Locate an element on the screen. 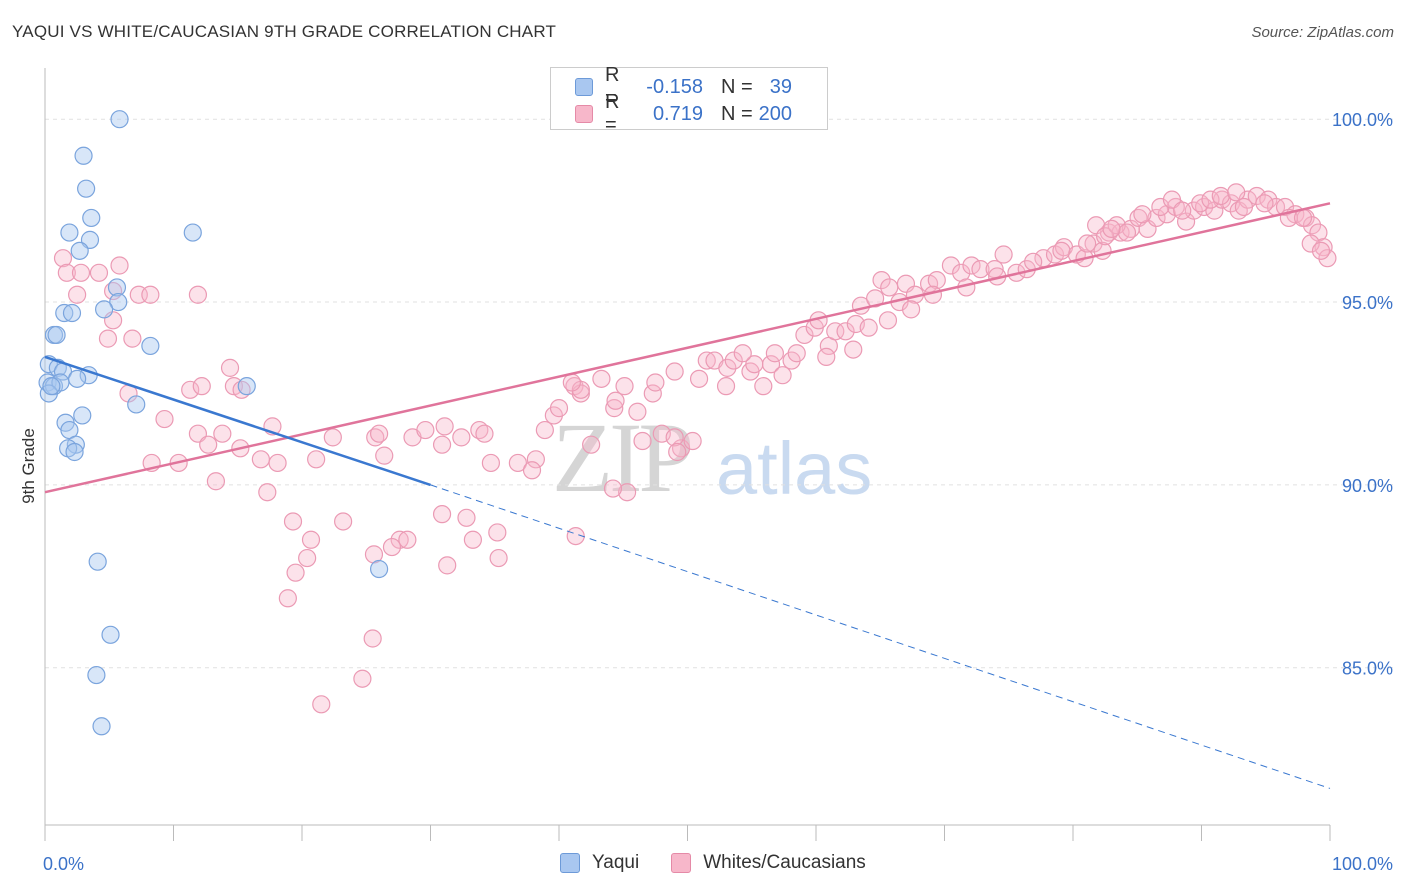 This screenshot has width=1406, height=892. watermark-atlas: atlas is located at coordinates (794, 468).